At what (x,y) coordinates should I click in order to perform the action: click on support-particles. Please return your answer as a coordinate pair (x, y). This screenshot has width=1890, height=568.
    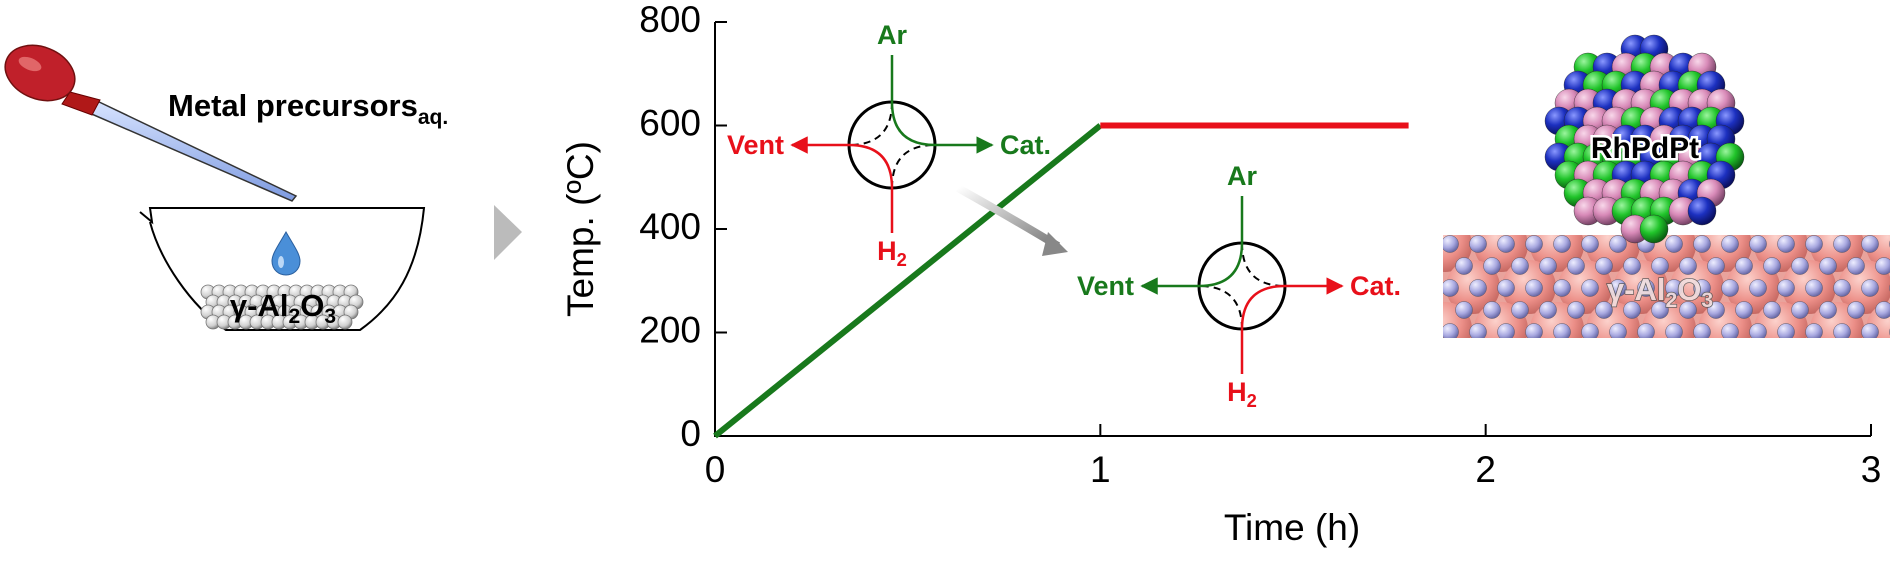
    Looking at the image, I should click on (282, 307).